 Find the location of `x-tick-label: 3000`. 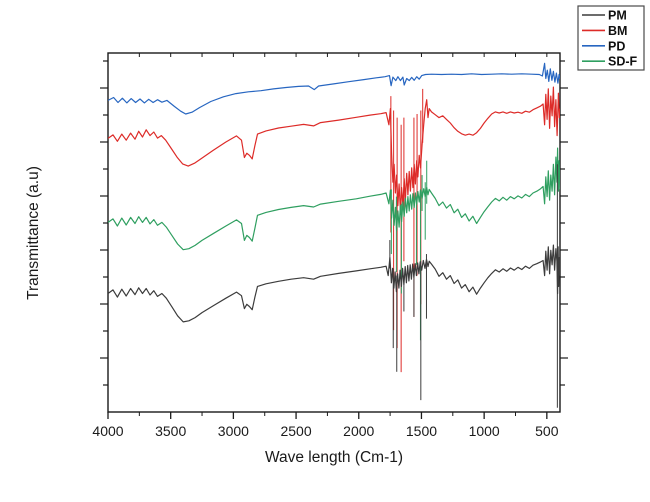

x-tick-label: 3000 is located at coordinates (233, 431).